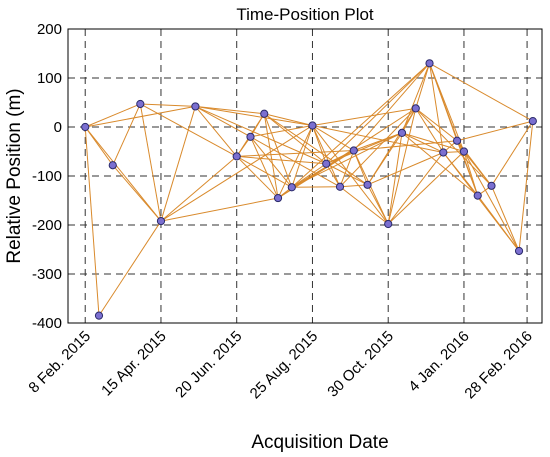  I want to click on x-tick-label: 25 Aug. 2015, so click(284, 365).